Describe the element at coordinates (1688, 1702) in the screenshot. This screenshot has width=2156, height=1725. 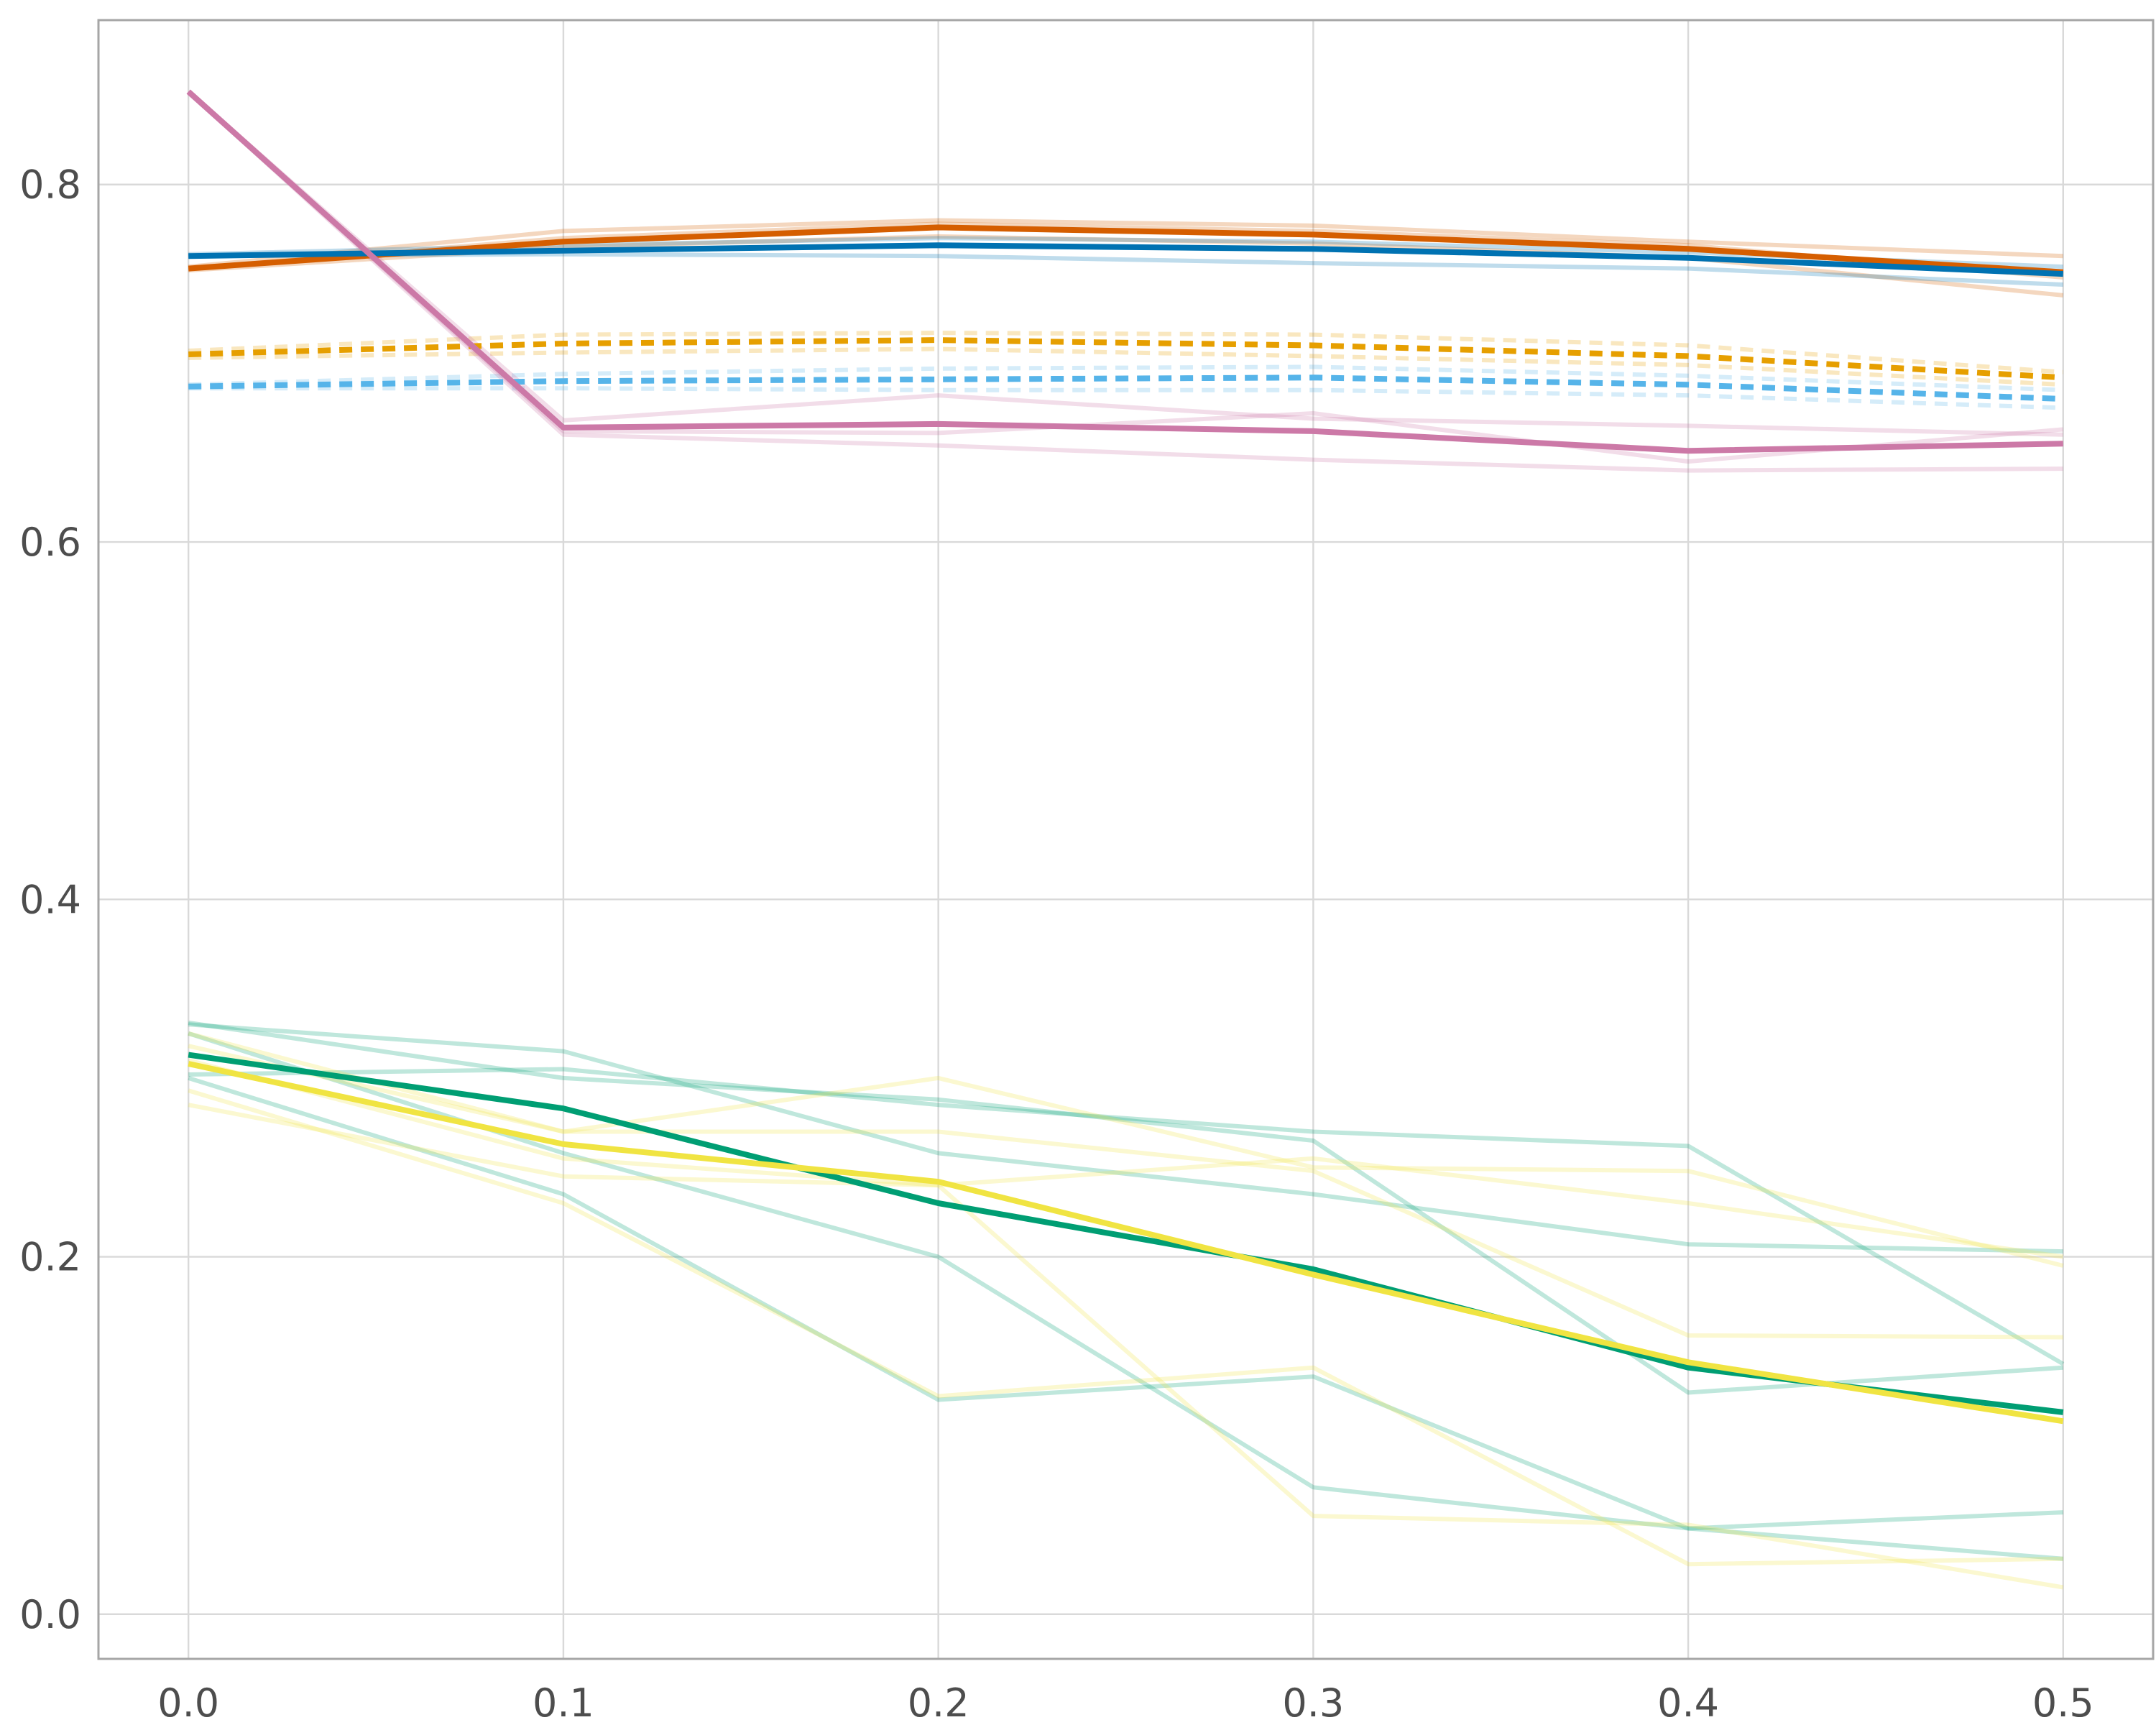
I see `x-tick-label-4: 0.4` at that location.